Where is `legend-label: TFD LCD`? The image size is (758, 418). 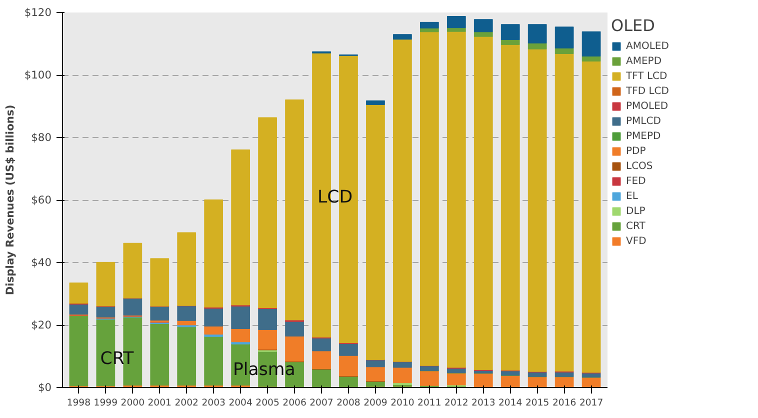 legend-label: TFD LCD is located at coordinates (647, 91).